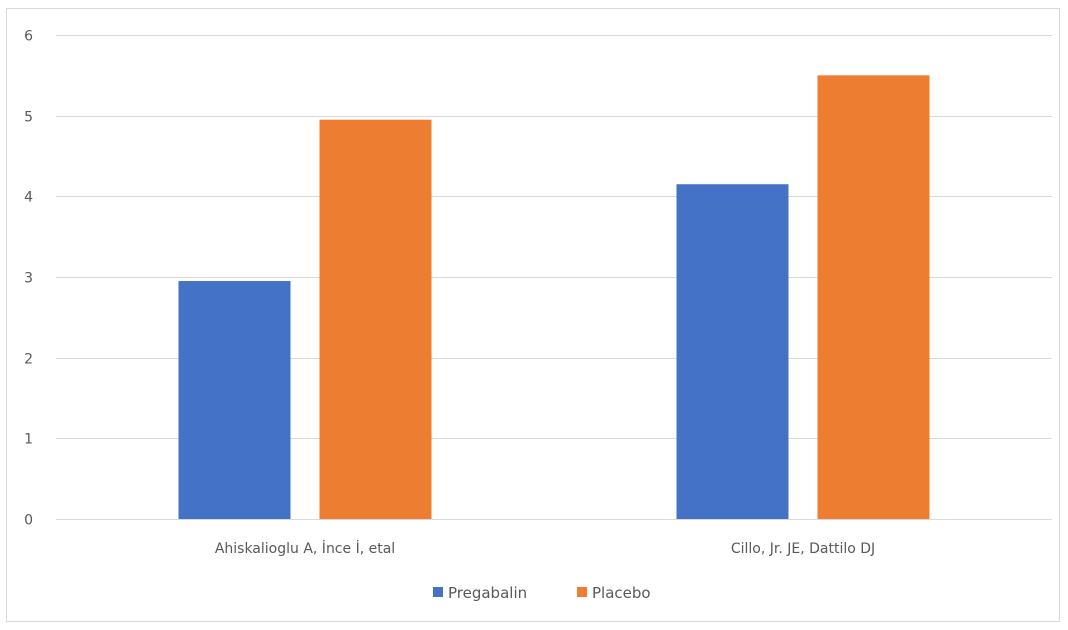 The image size is (1068, 630). I want to click on legend-swatch-placebo, so click(582, 592).